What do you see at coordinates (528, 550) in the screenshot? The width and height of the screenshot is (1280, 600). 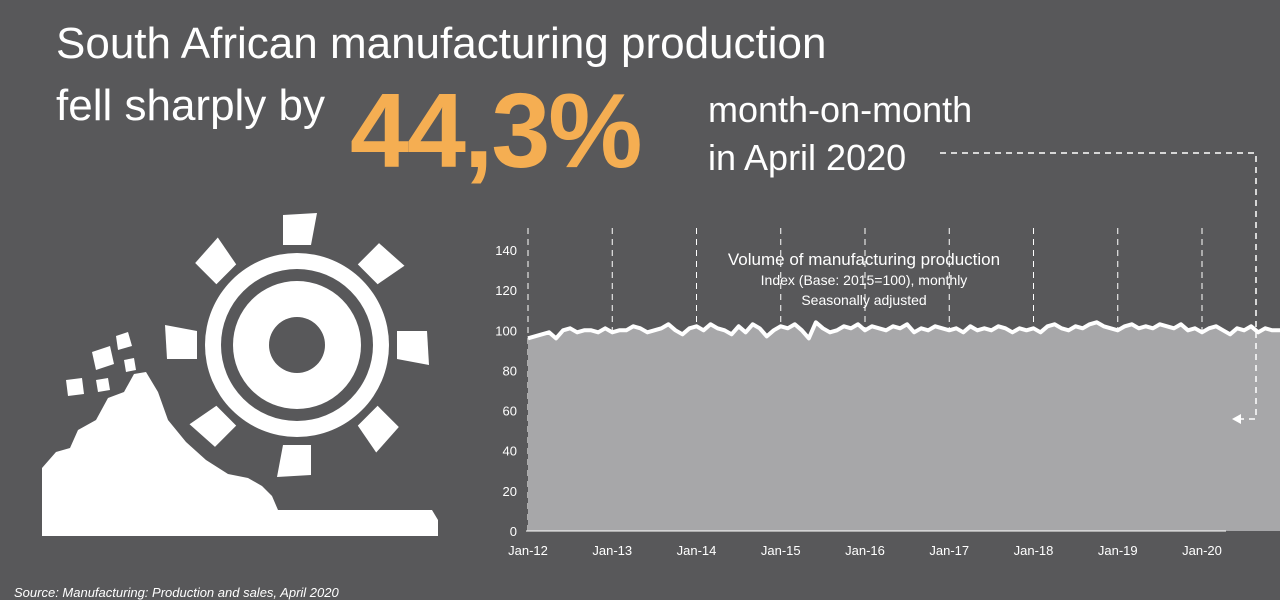 I see `x-tick-label: Jan-12` at bounding box center [528, 550].